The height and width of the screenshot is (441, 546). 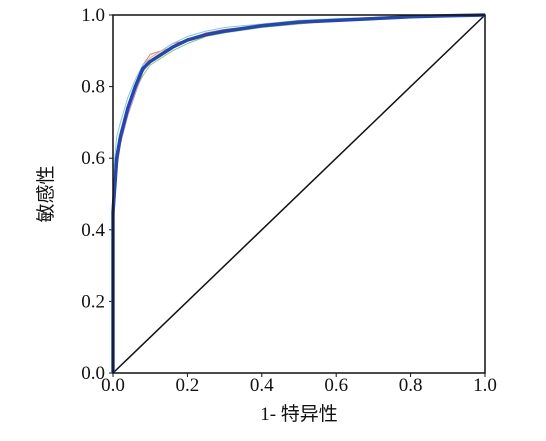 I want to click on y-tick-label: 0.6, so click(x=93, y=158).